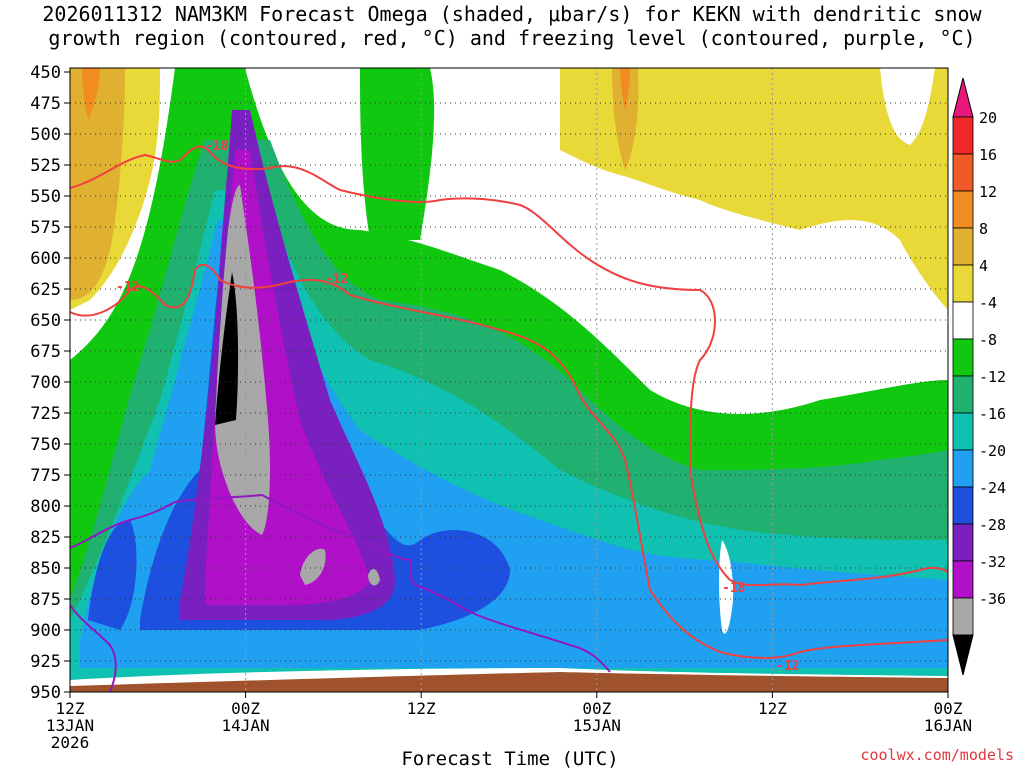  What do you see at coordinates (992, 377) in the screenshot?
I see `colorbar-label: -12` at bounding box center [992, 377].